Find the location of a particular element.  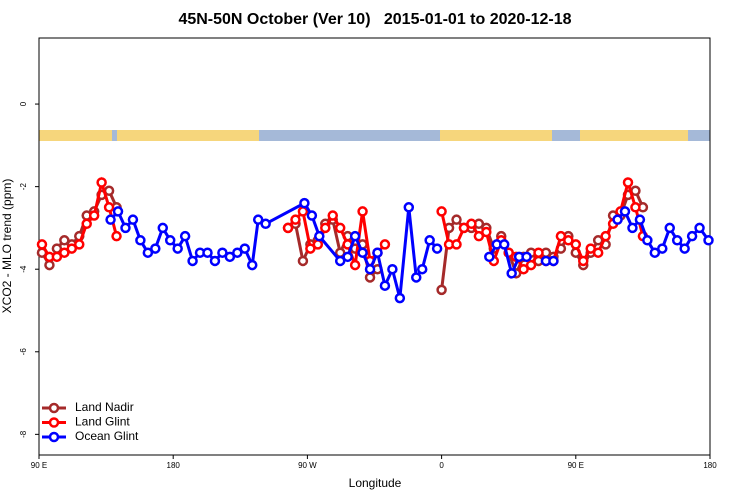

x-axis-label: Longitude is located at coordinates (375, 483).